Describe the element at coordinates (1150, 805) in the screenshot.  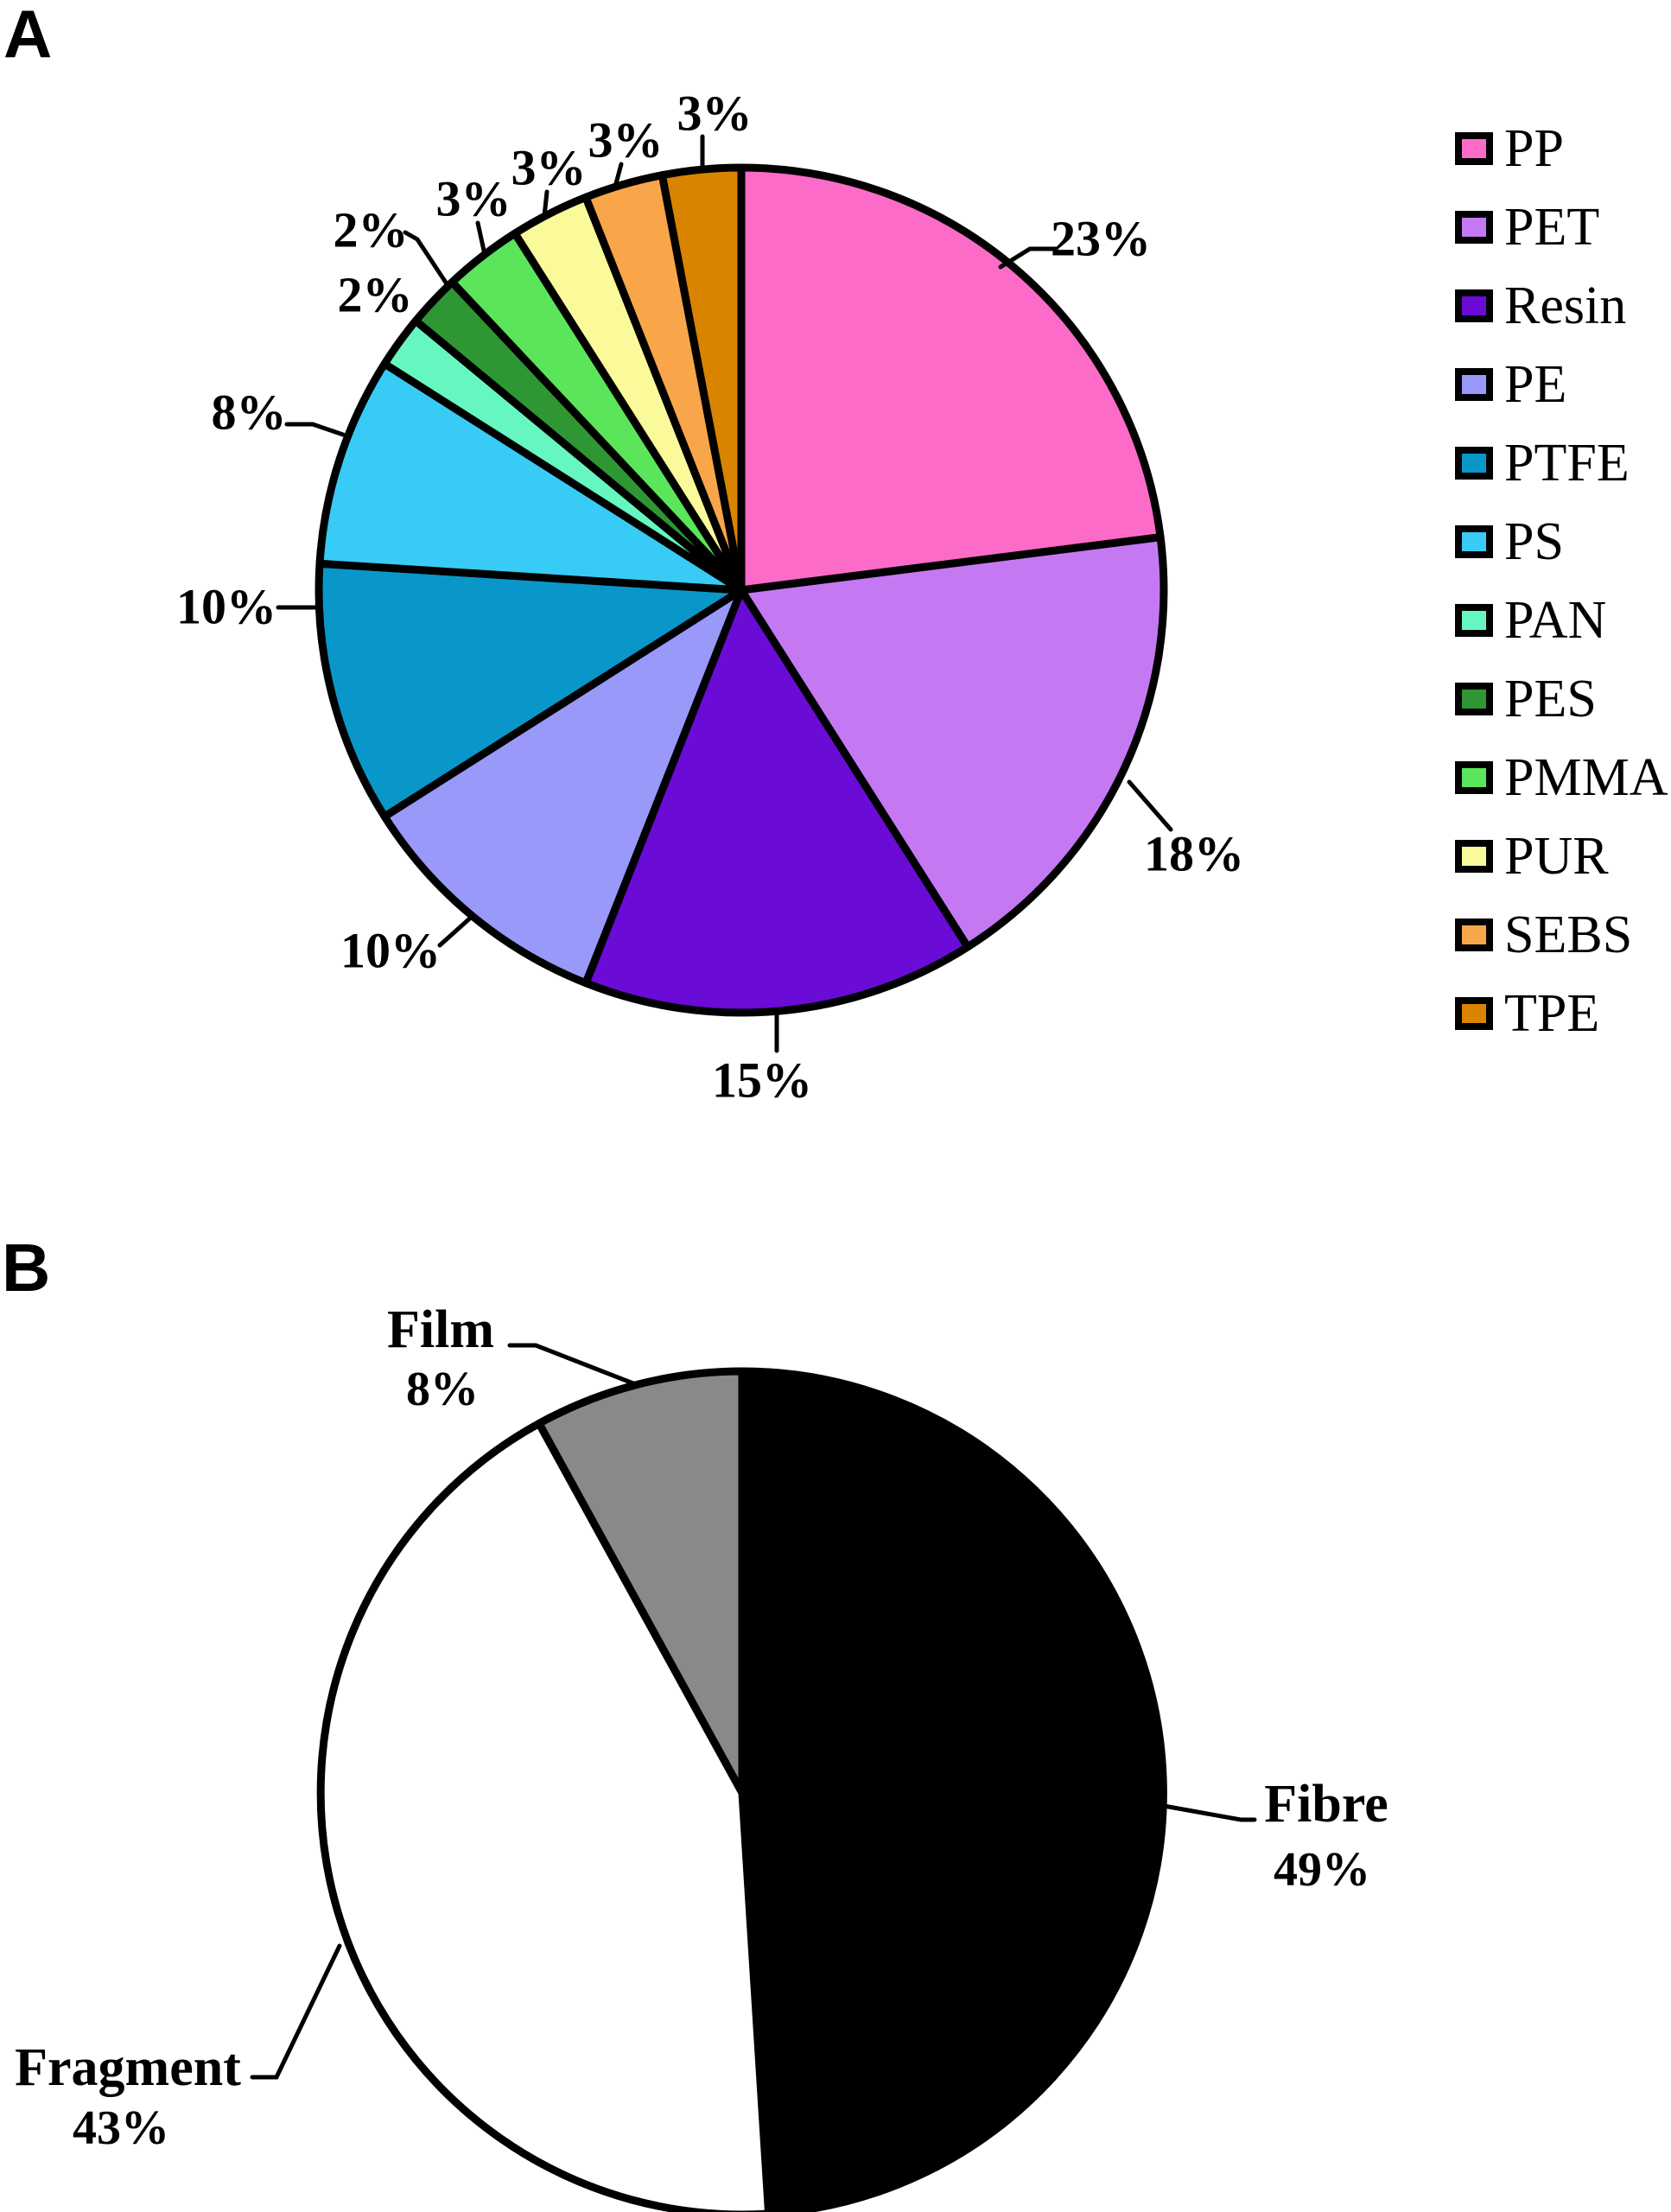
I see `leader-line-PET` at that location.